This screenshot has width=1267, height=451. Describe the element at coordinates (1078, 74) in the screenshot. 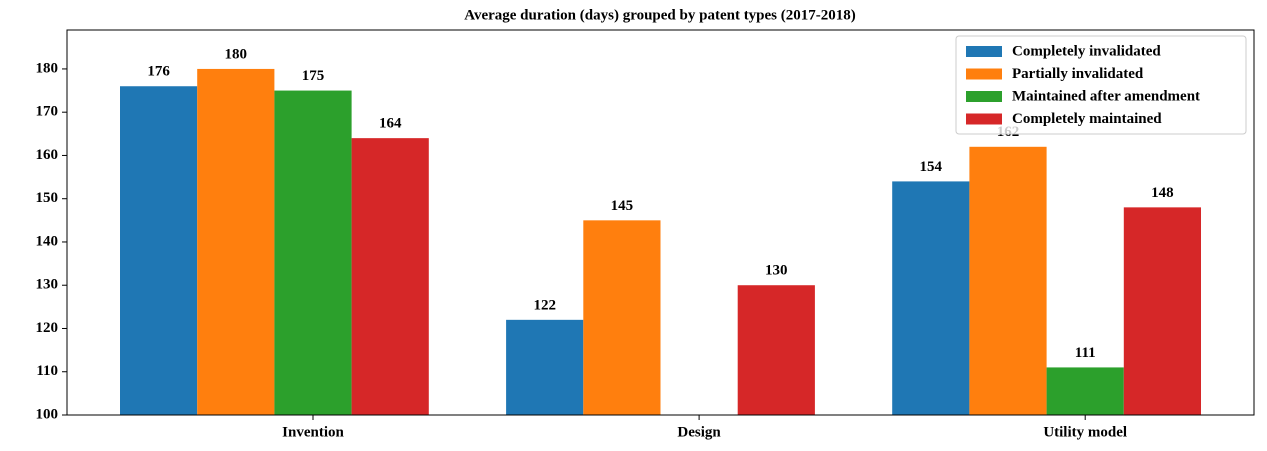

I see `legend-label: Partially invalidated` at that location.